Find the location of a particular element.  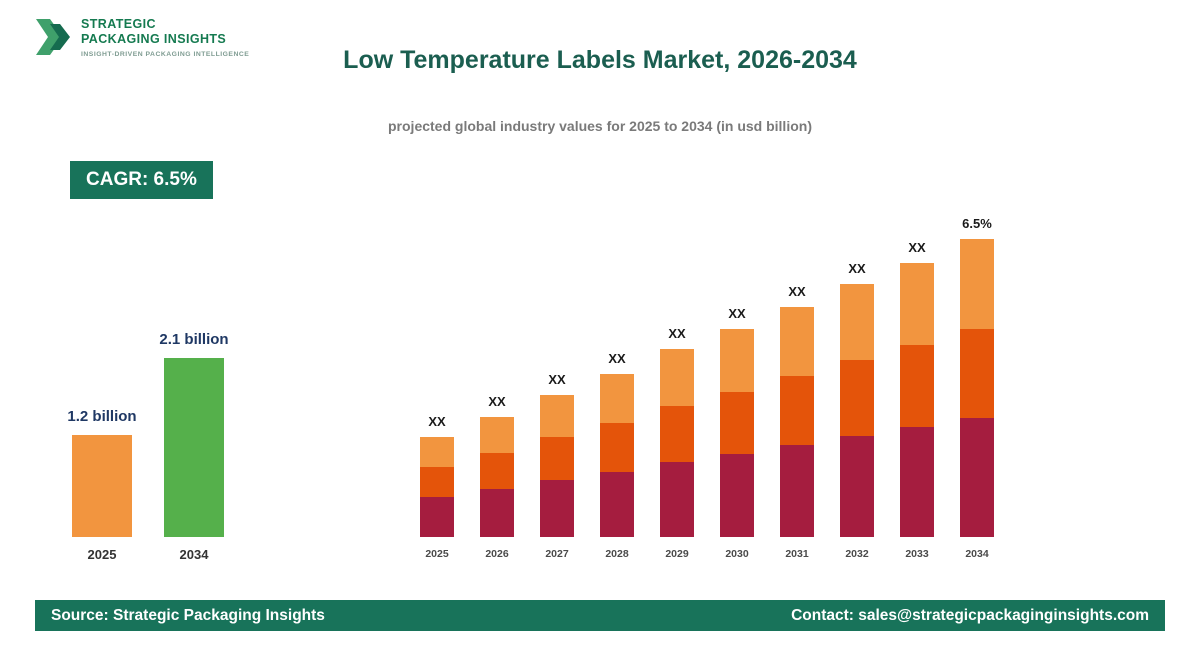

stacked-bar-value-label-2033: XX is located at coordinates (917, 247).